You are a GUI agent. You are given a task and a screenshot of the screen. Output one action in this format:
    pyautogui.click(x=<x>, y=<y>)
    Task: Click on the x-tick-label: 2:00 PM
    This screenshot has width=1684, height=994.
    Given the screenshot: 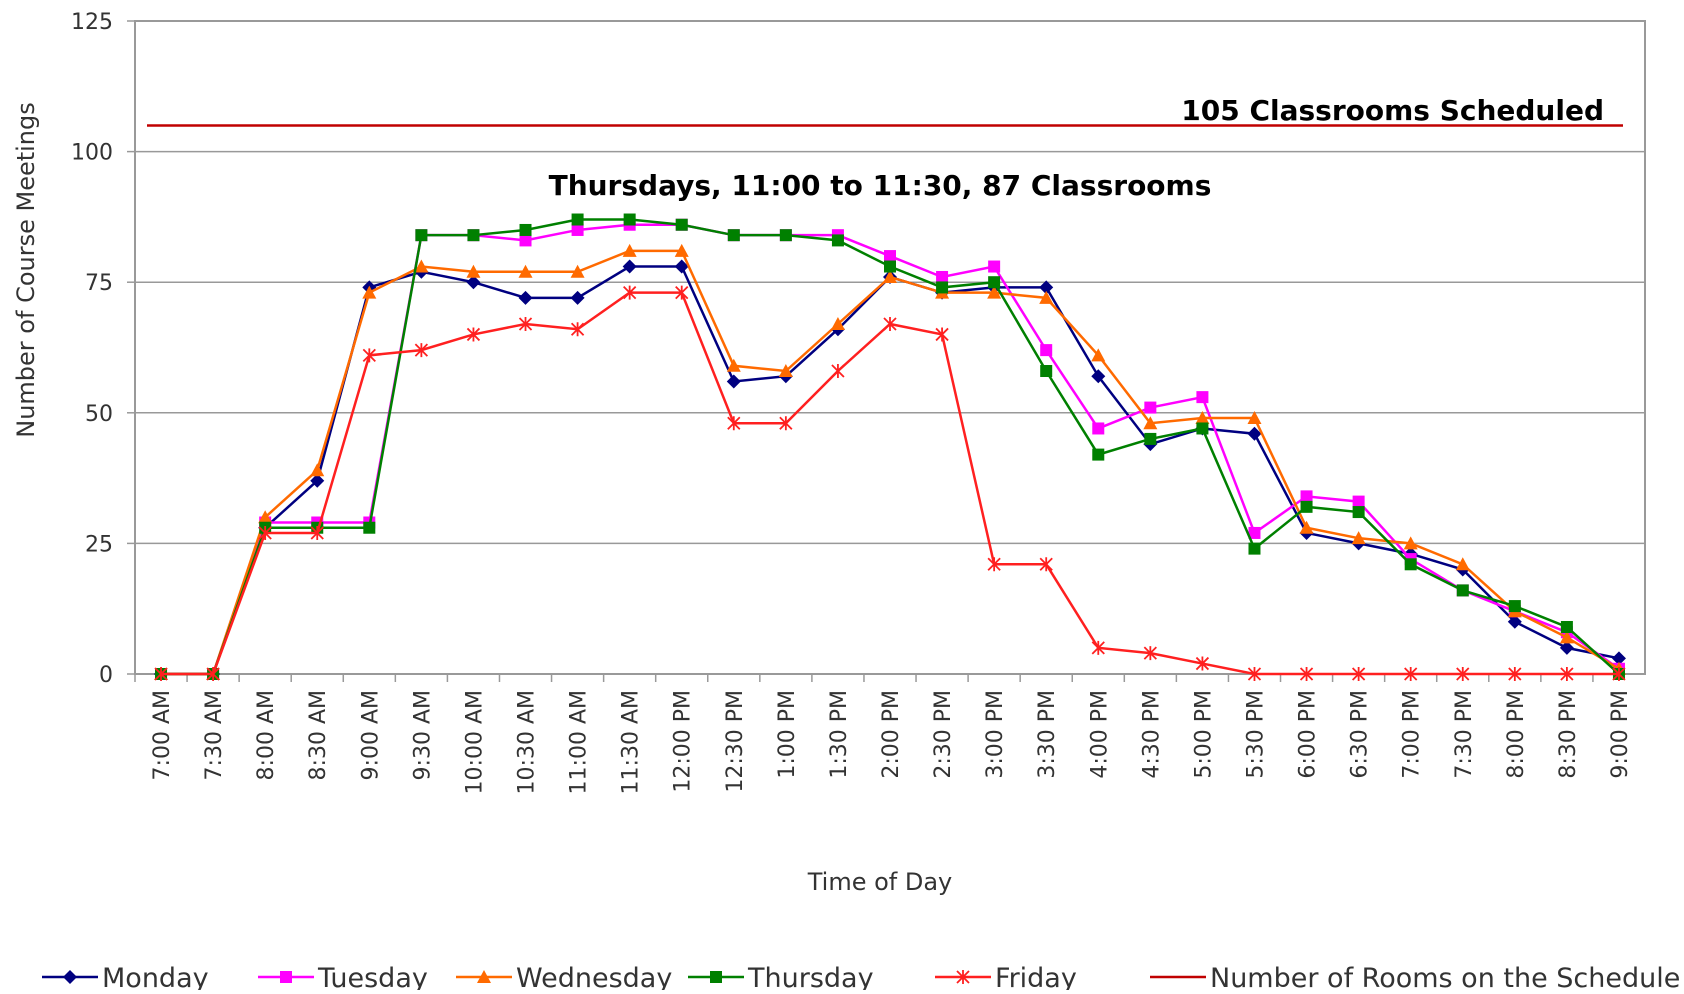 What is the action you would take?
    pyautogui.click(x=891, y=734)
    